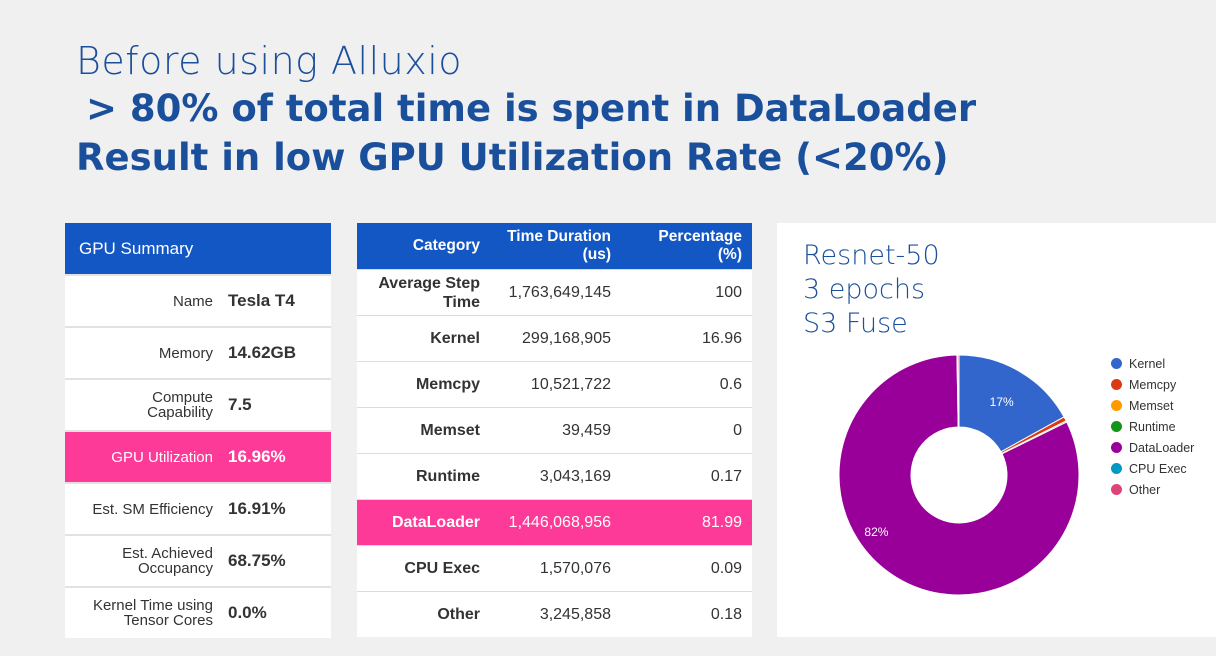 The height and width of the screenshot is (656, 1216). I want to click on gpu-summary-row: Name Tesla T4, so click(198, 300).